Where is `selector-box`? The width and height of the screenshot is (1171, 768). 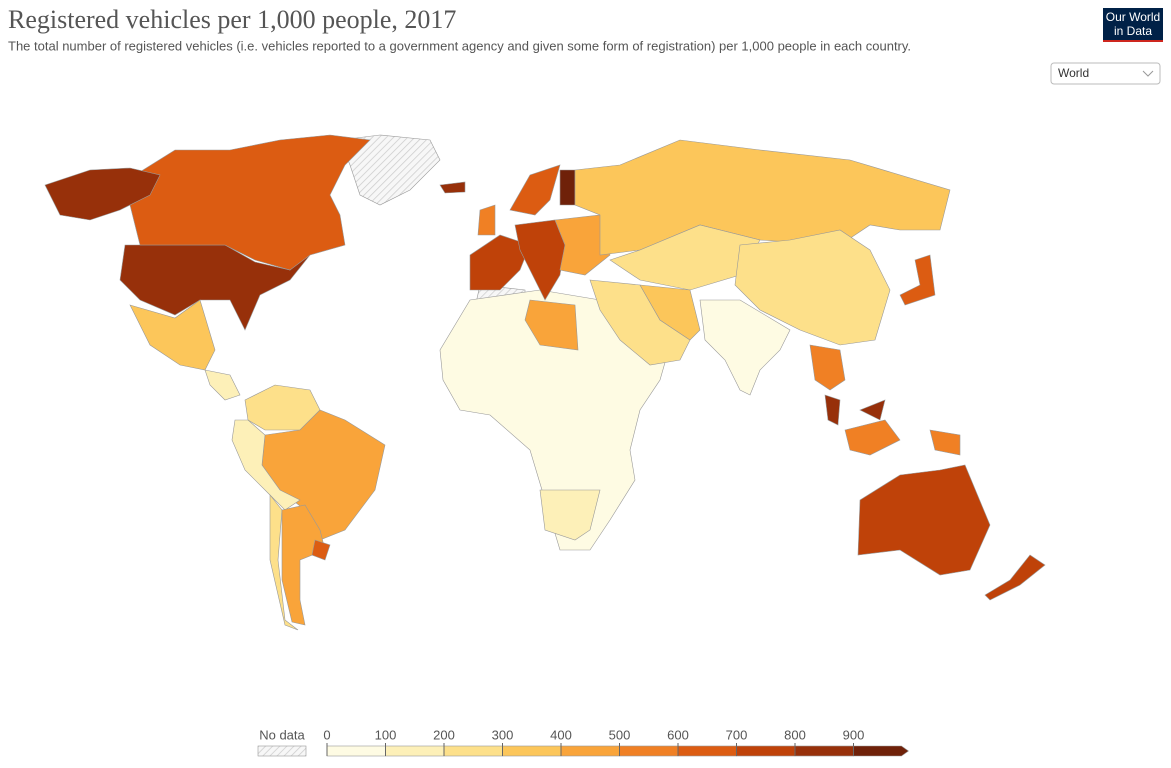
selector-box is located at coordinates (1105, 73).